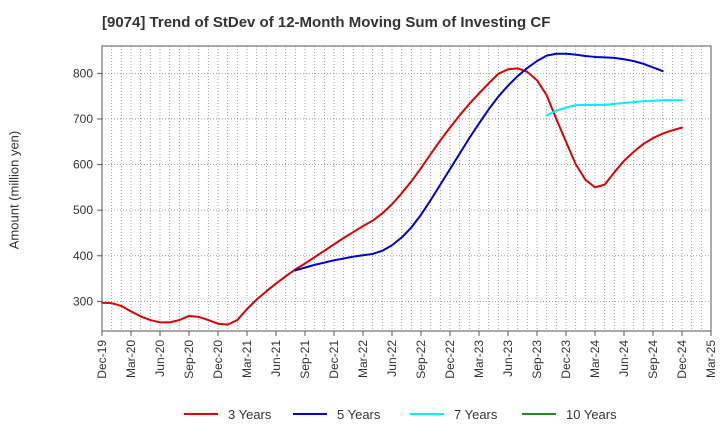 The image size is (720, 440). What do you see at coordinates (131, 359) in the screenshot?
I see `x-tick-label: Mar-20` at bounding box center [131, 359].